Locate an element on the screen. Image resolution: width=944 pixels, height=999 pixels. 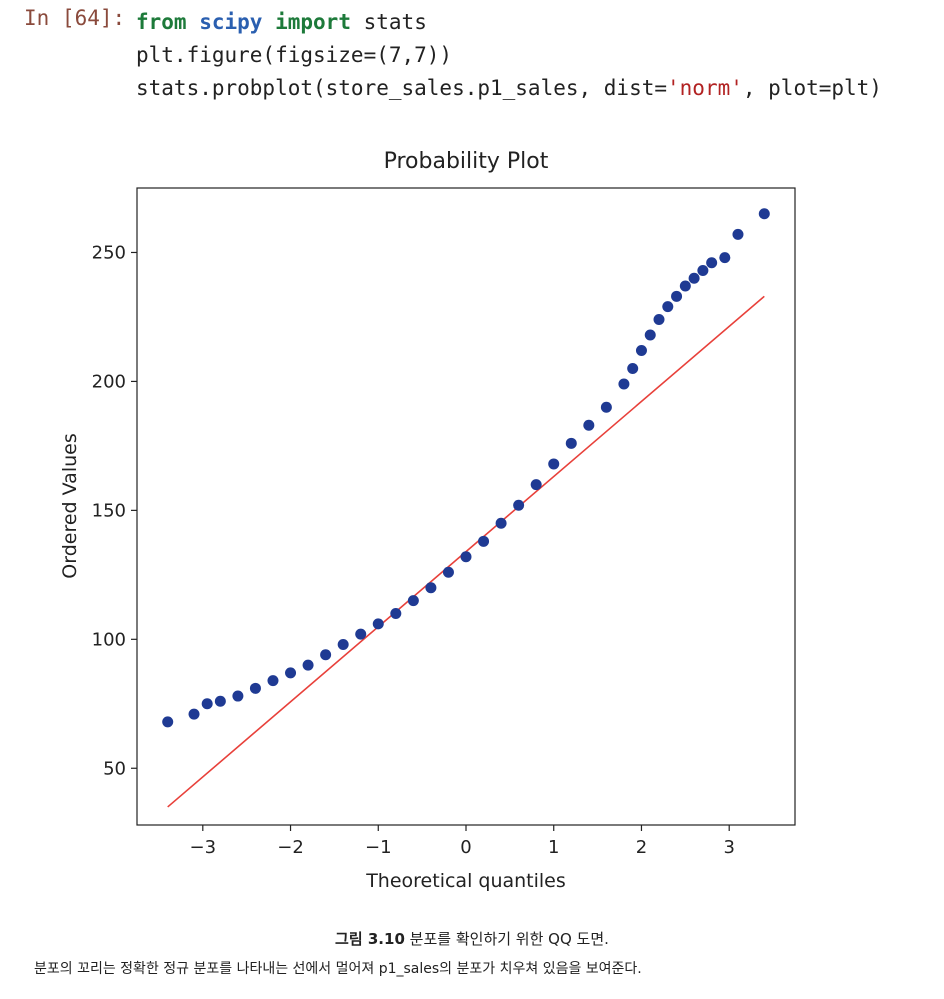
figure-label: 그림 3.10 is located at coordinates (370, 939).